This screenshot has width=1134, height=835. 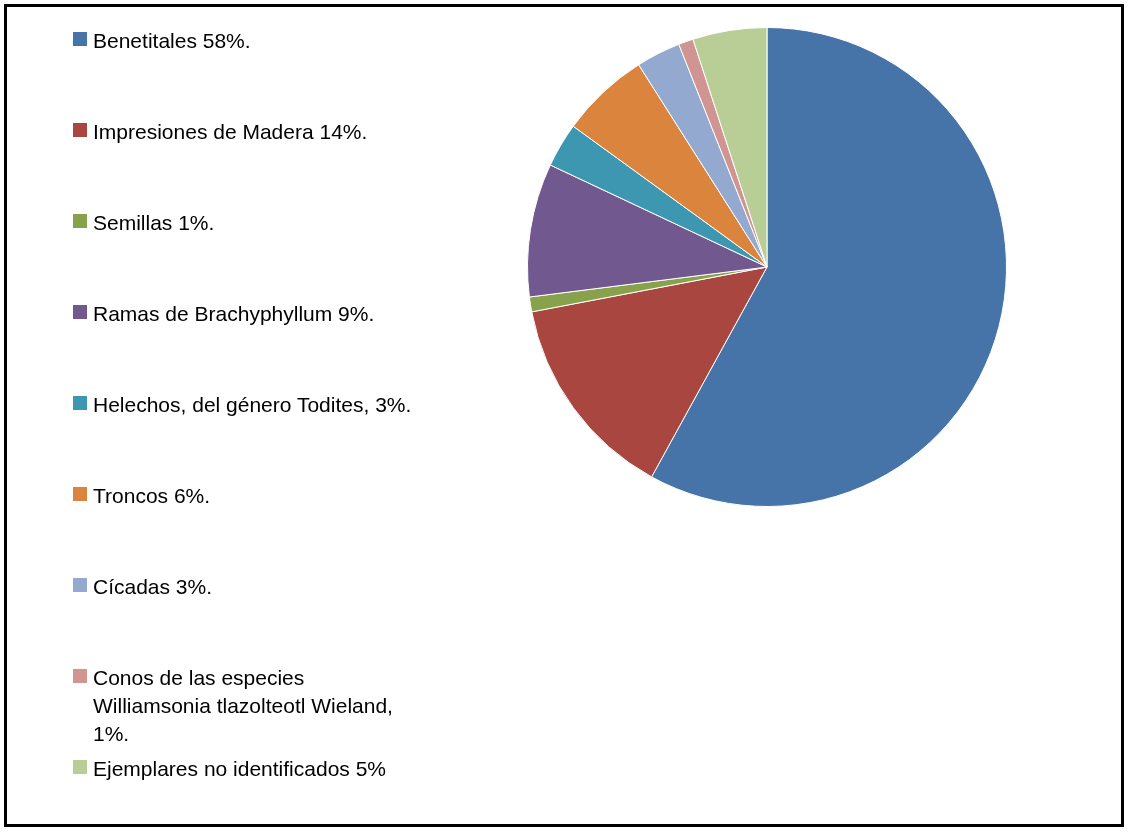 What do you see at coordinates (231, 132) in the screenshot?
I see `legend-label: Impresiones de Madera 14%.` at bounding box center [231, 132].